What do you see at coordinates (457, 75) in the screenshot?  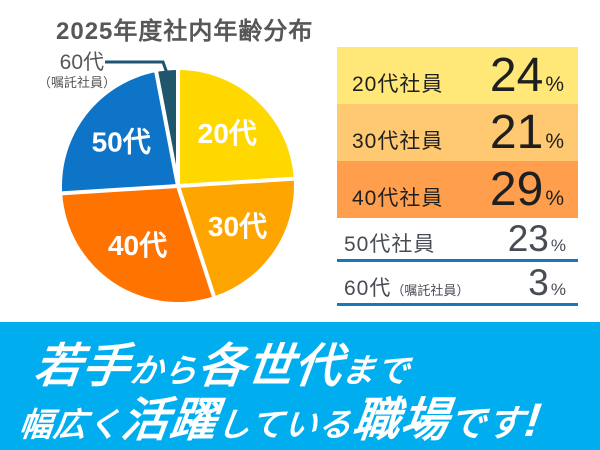 I see `legend-row-20s: 20代社員 24%` at bounding box center [457, 75].